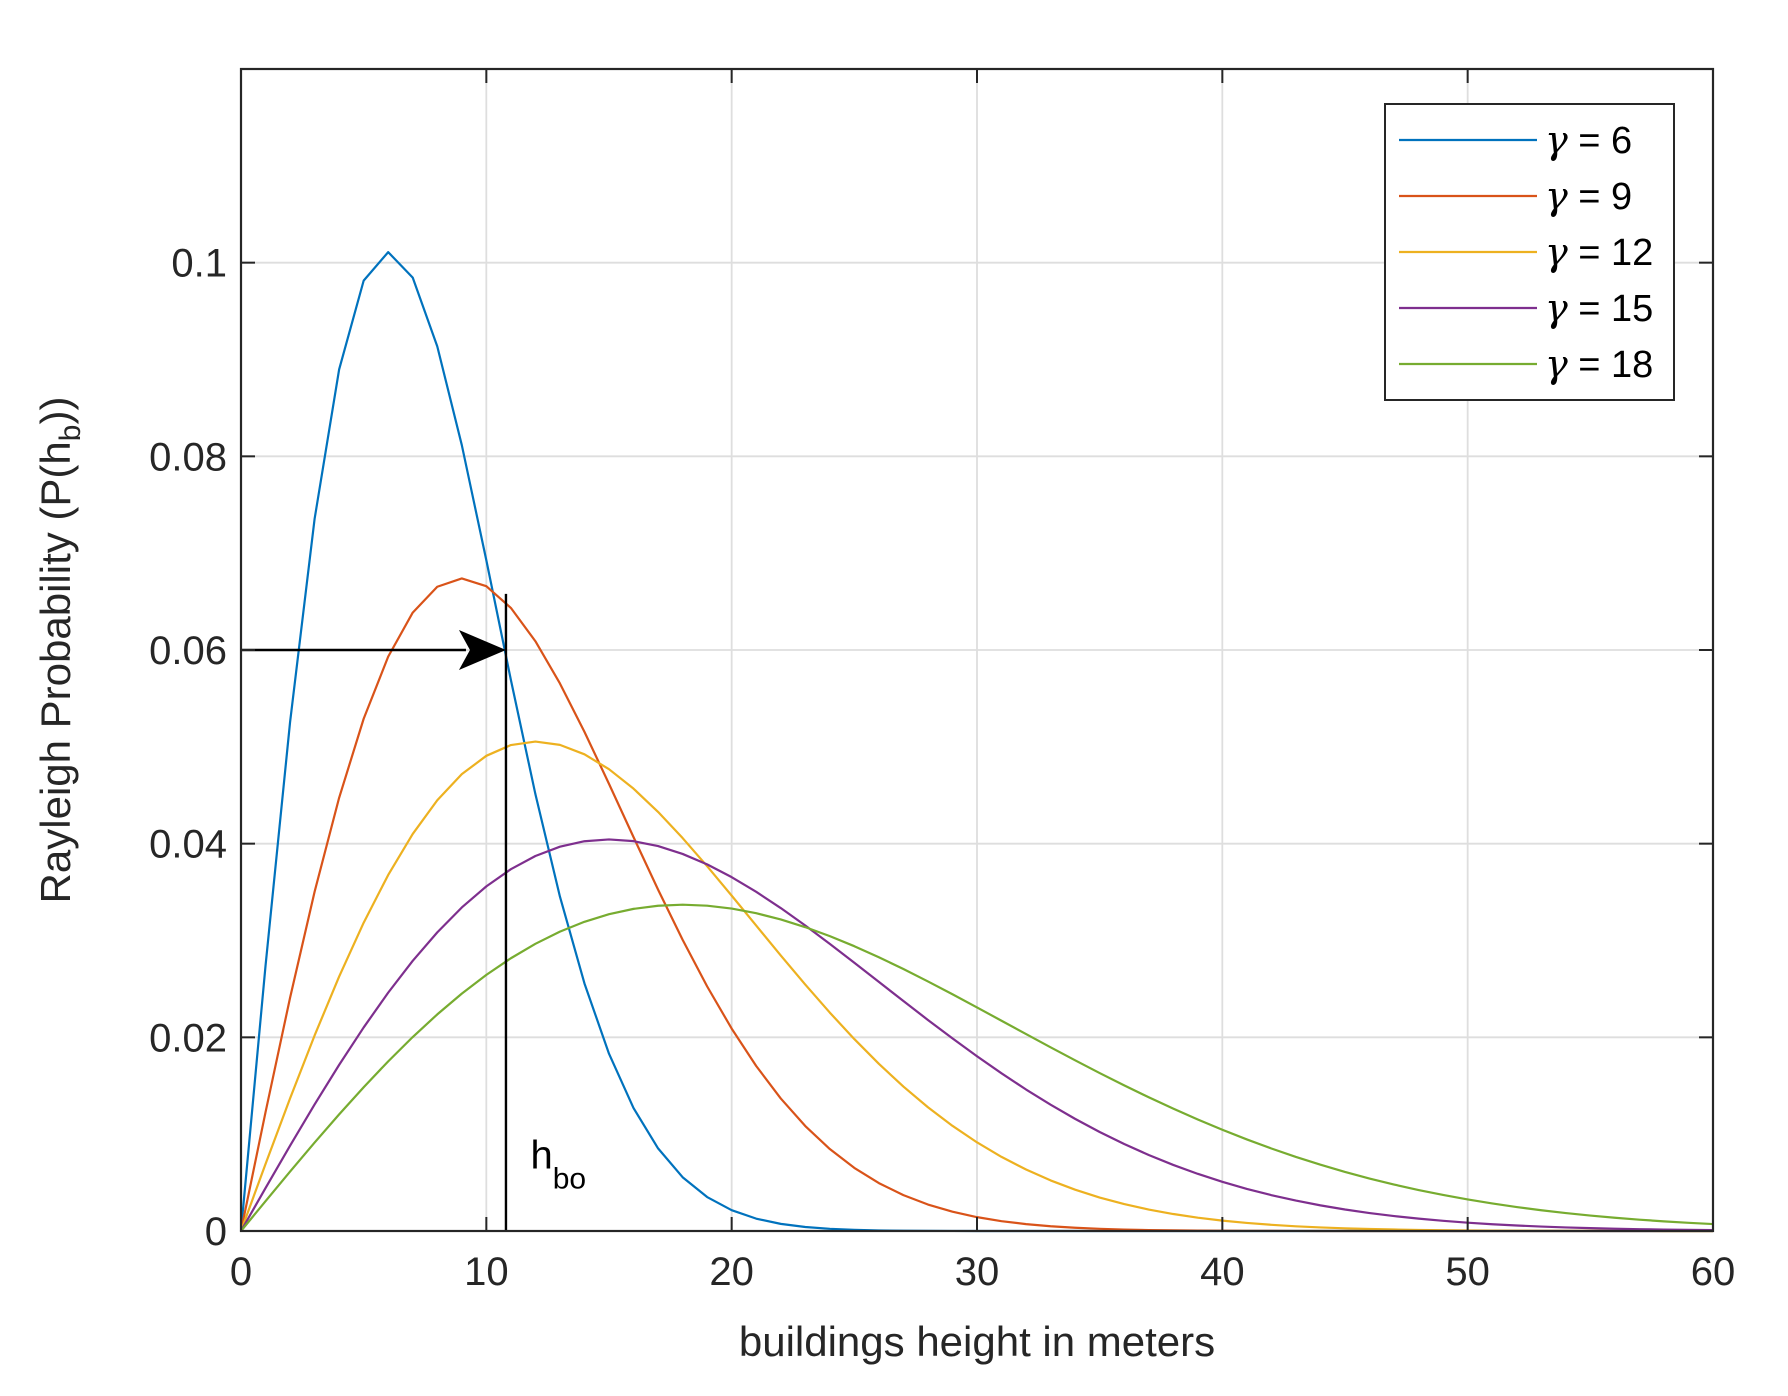 Image resolution: width=1788 pixels, height=1396 pixels. I want to click on x-tick-label: 50, so click(1467, 1272).